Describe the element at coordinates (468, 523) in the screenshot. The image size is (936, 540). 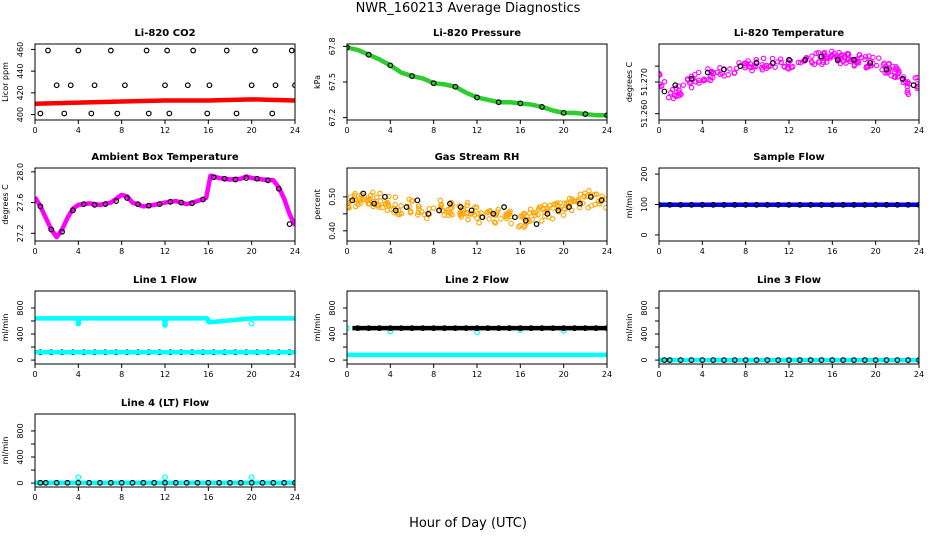
I see `x-axis-title: Hour of Day (UTC)` at that location.